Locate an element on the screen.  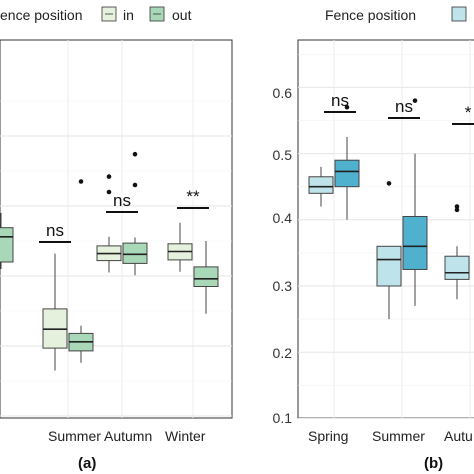
significance-label-a-3: ** is located at coordinates (193, 196).